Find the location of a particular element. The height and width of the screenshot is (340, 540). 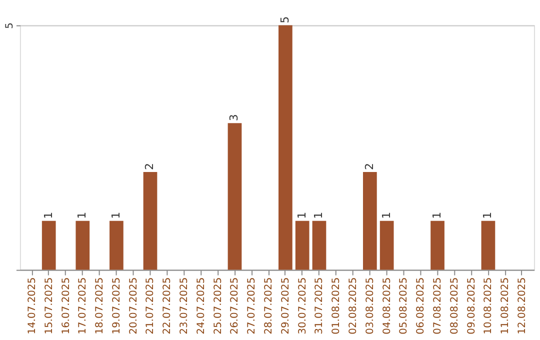

x-tick-label: 05.08.2025 is located at coordinates (404, 305).